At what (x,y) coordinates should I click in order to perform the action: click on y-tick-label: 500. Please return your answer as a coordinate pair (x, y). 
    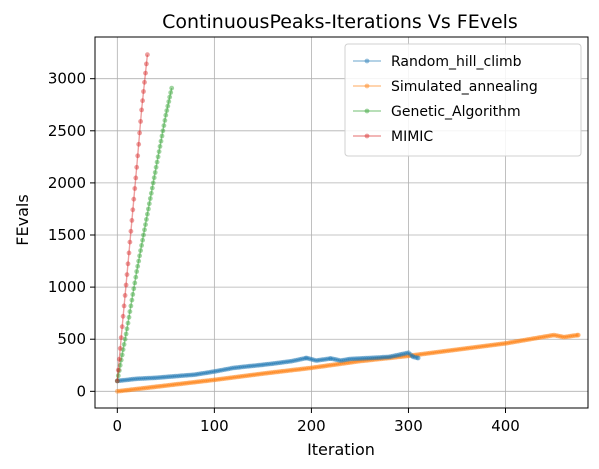
    Looking at the image, I should click on (71, 339).